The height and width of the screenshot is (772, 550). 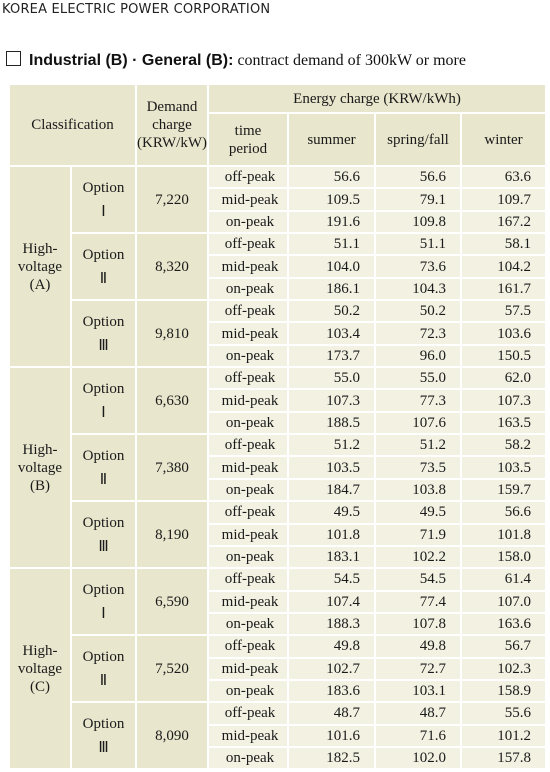 I want to click on value-cell: 102.7, so click(x=331, y=668).